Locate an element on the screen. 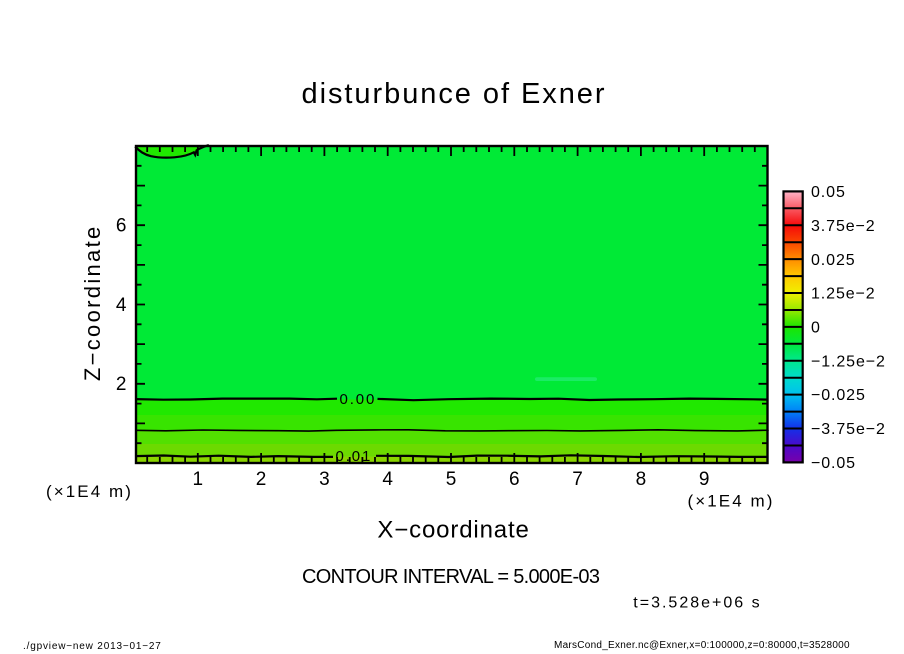 This screenshot has height=654, width=904. svg-text: 1 is located at coordinates (198, 479).